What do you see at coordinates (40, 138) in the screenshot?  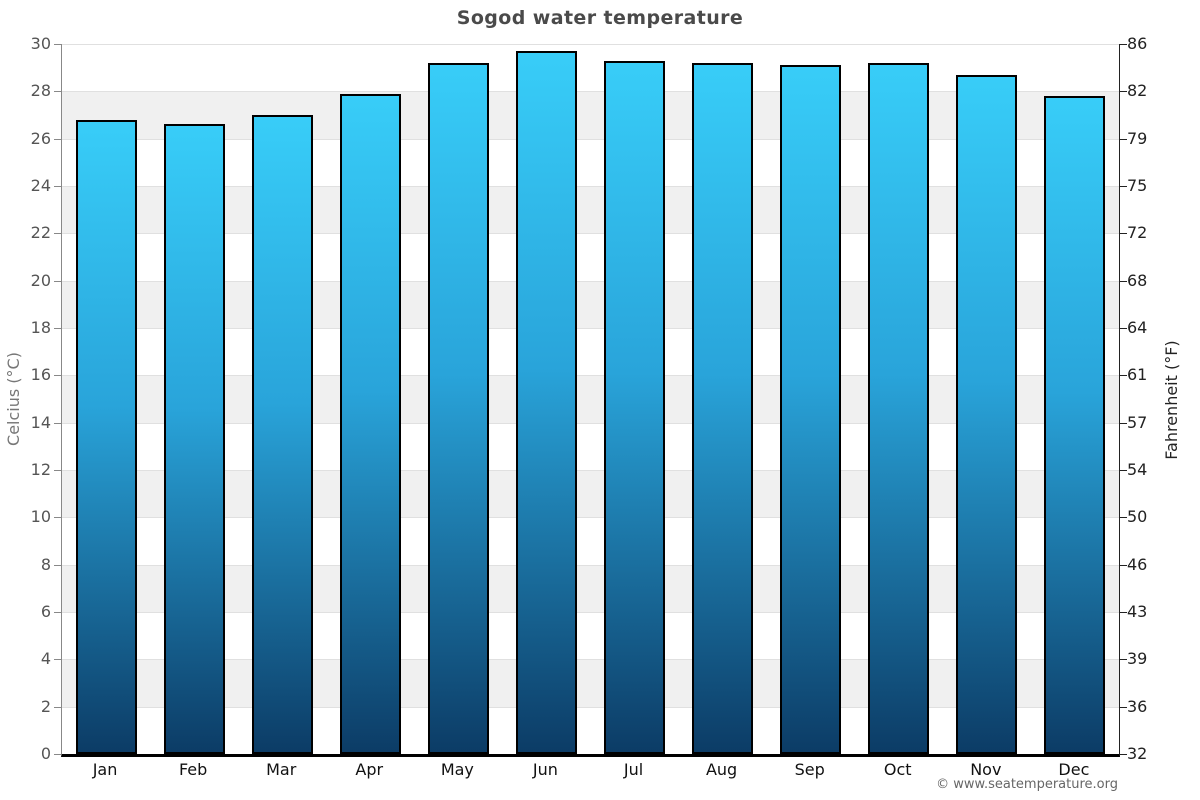 I see `y-tick-label-celsius: 26` at bounding box center [40, 138].